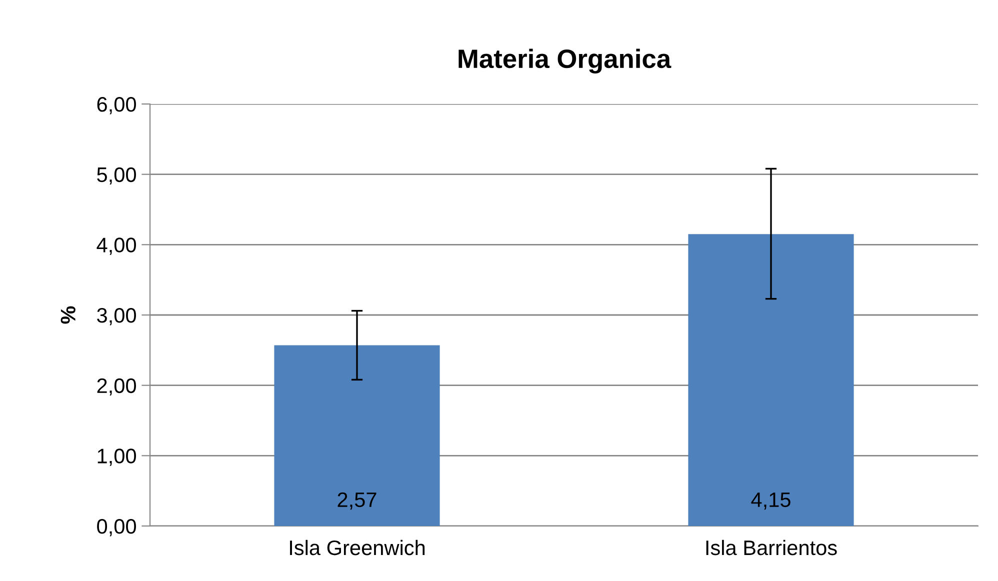 The height and width of the screenshot is (581, 998). I want to click on y-tick-label: 0,00, so click(116, 527).